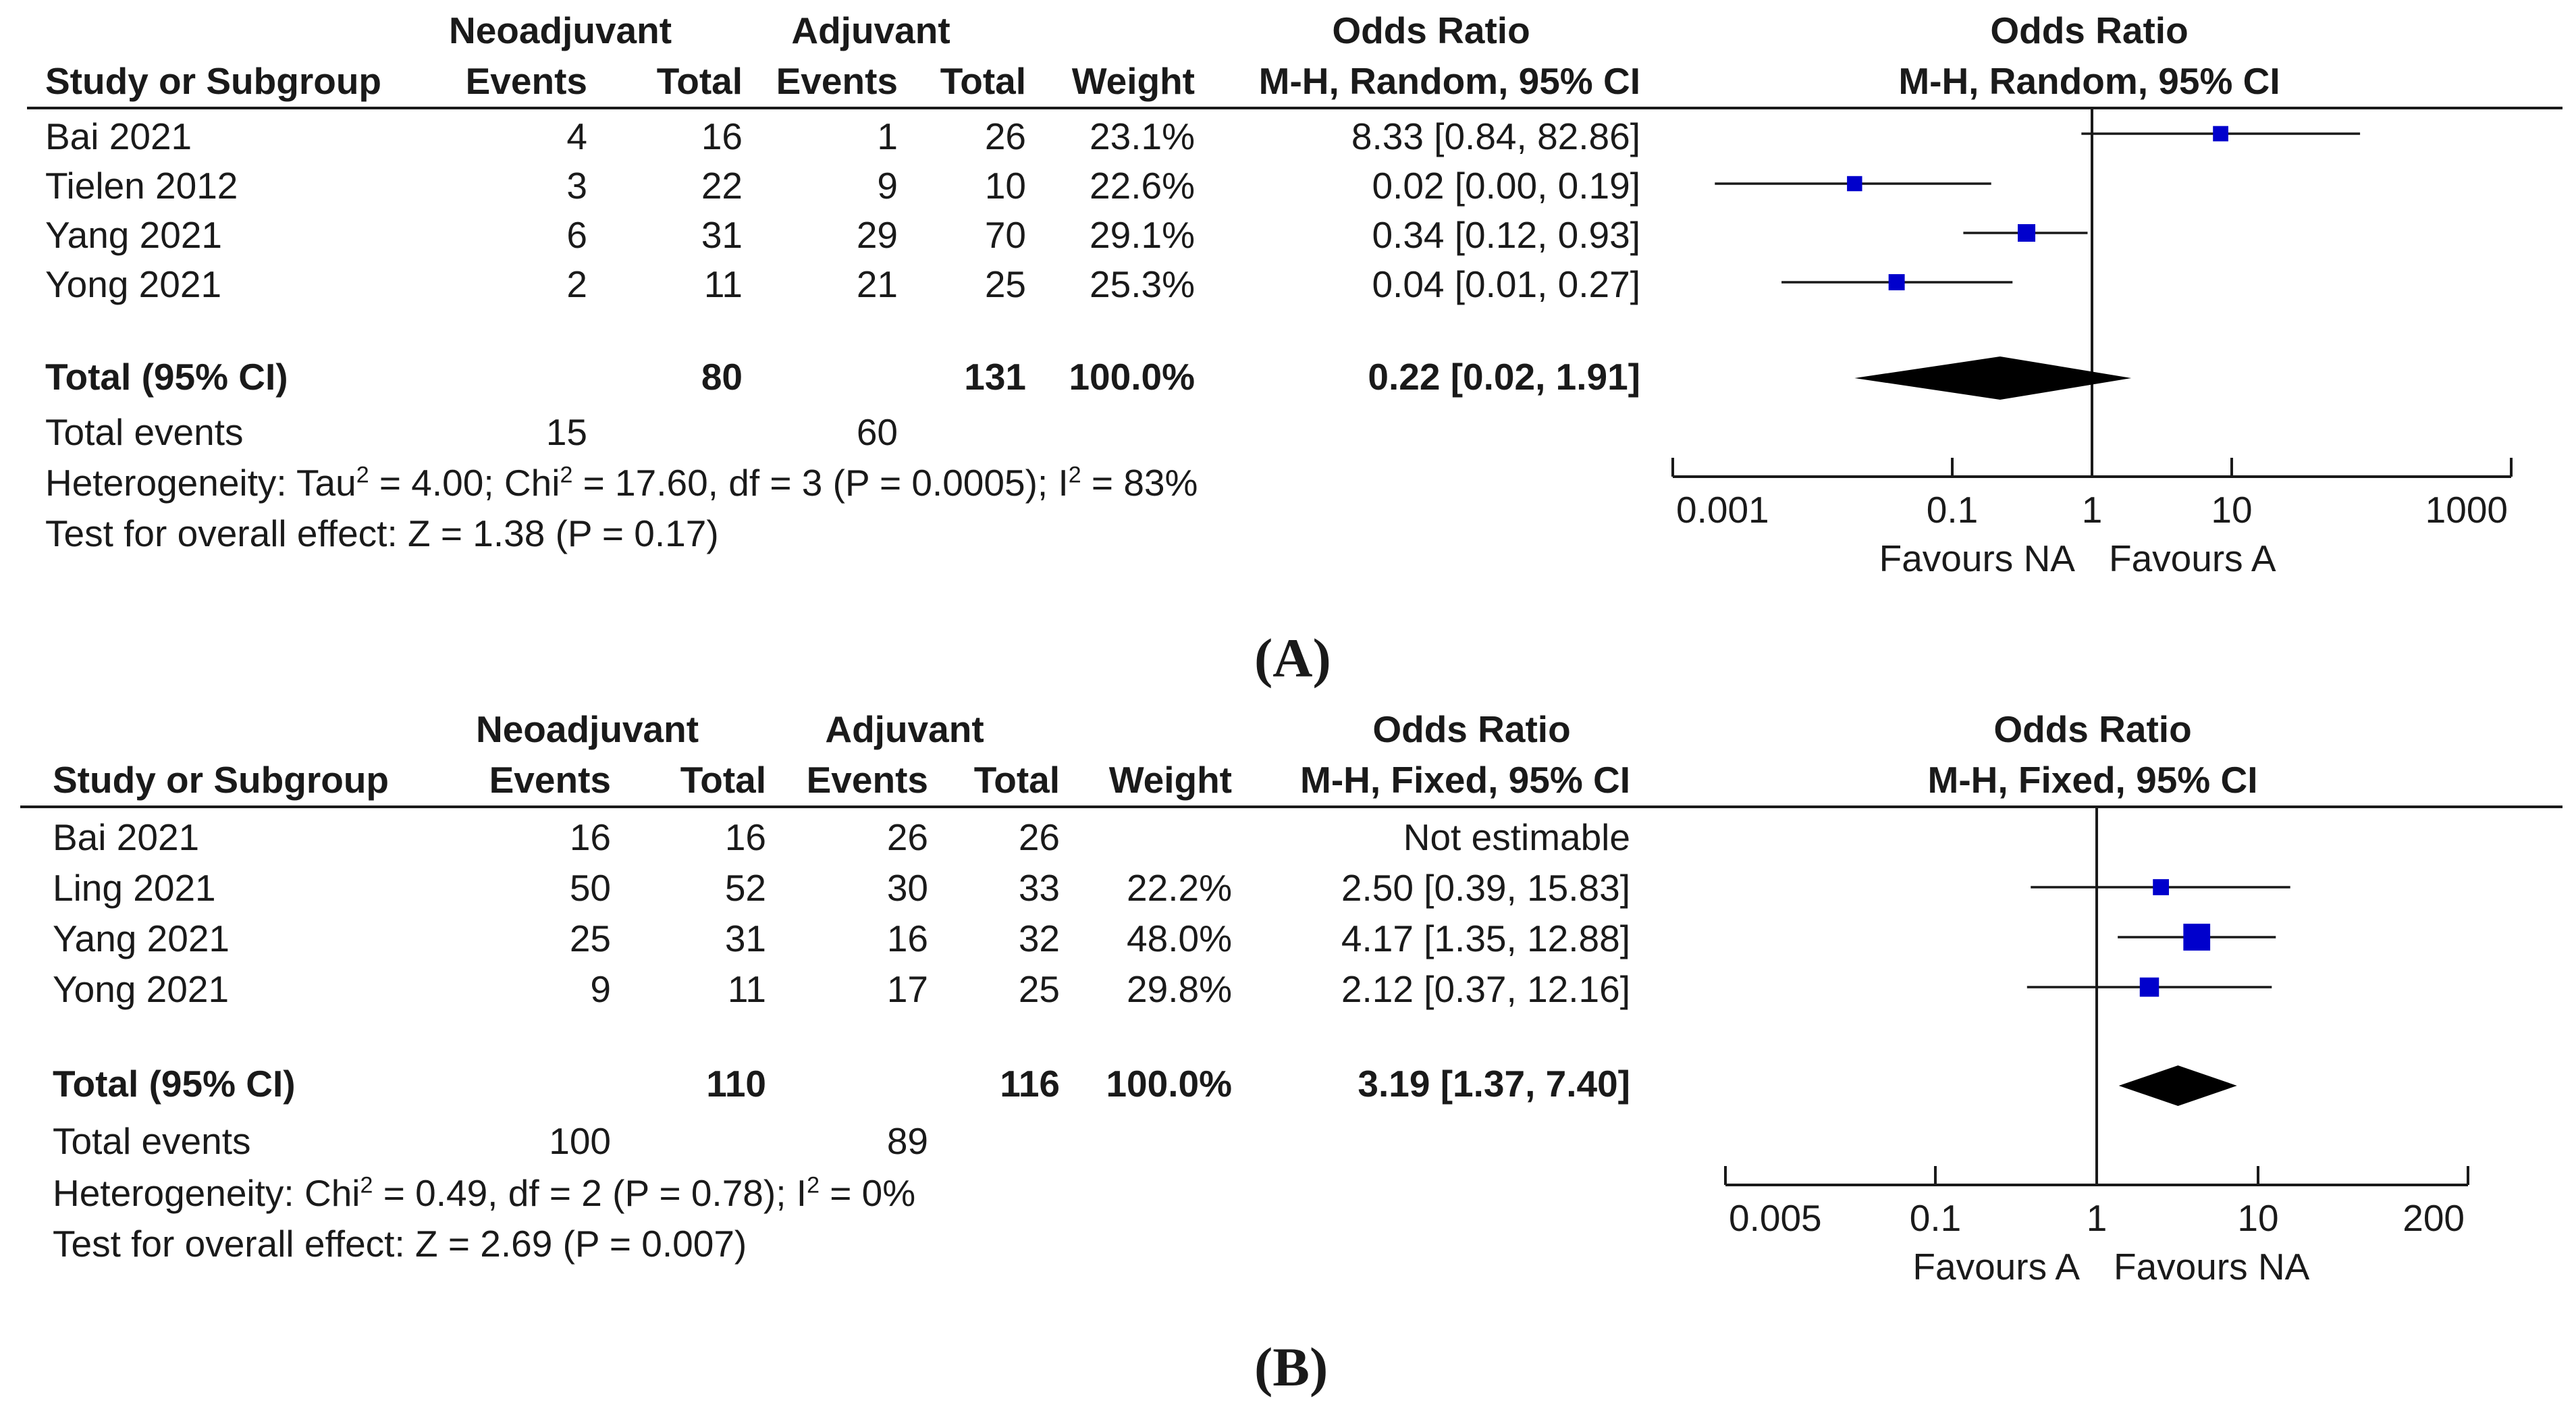  I want to click on header-or-method: M-H, Fixed, 95% CI, so click(1465, 780).